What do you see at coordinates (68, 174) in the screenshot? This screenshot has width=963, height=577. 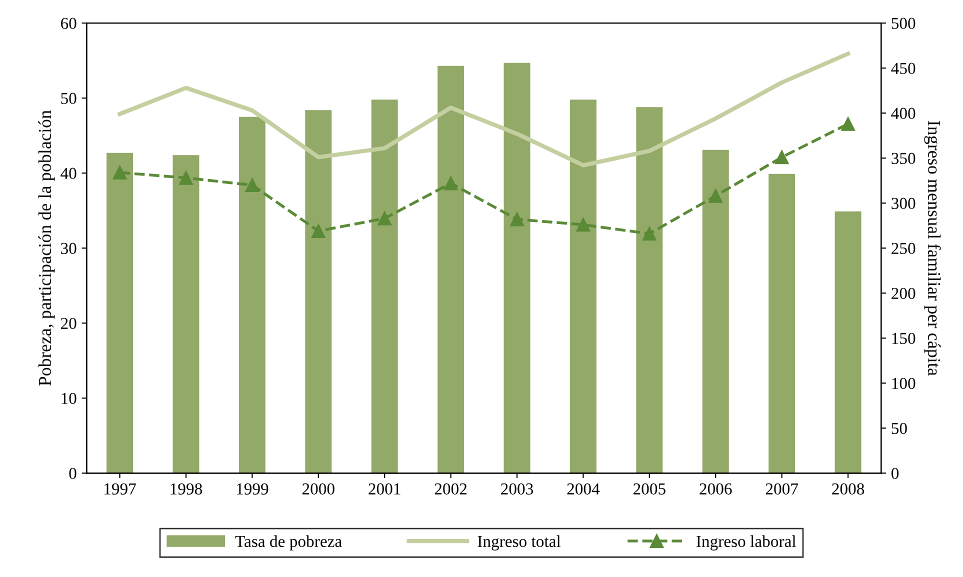 I see `y-tick-label: 40` at bounding box center [68, 174].